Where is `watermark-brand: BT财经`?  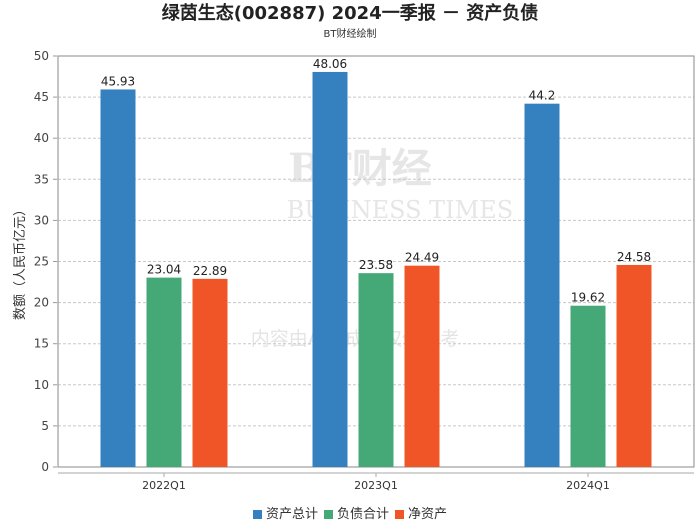 watermark-brand: BT财经 is located at coordinates (360, 168).